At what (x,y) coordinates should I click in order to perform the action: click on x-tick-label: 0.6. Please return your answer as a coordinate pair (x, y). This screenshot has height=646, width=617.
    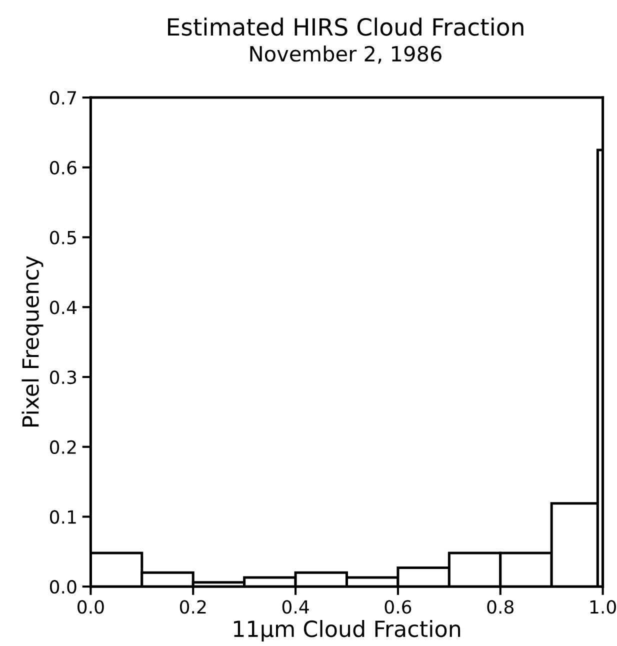
    Looking at the image, I should click on (398, 607).